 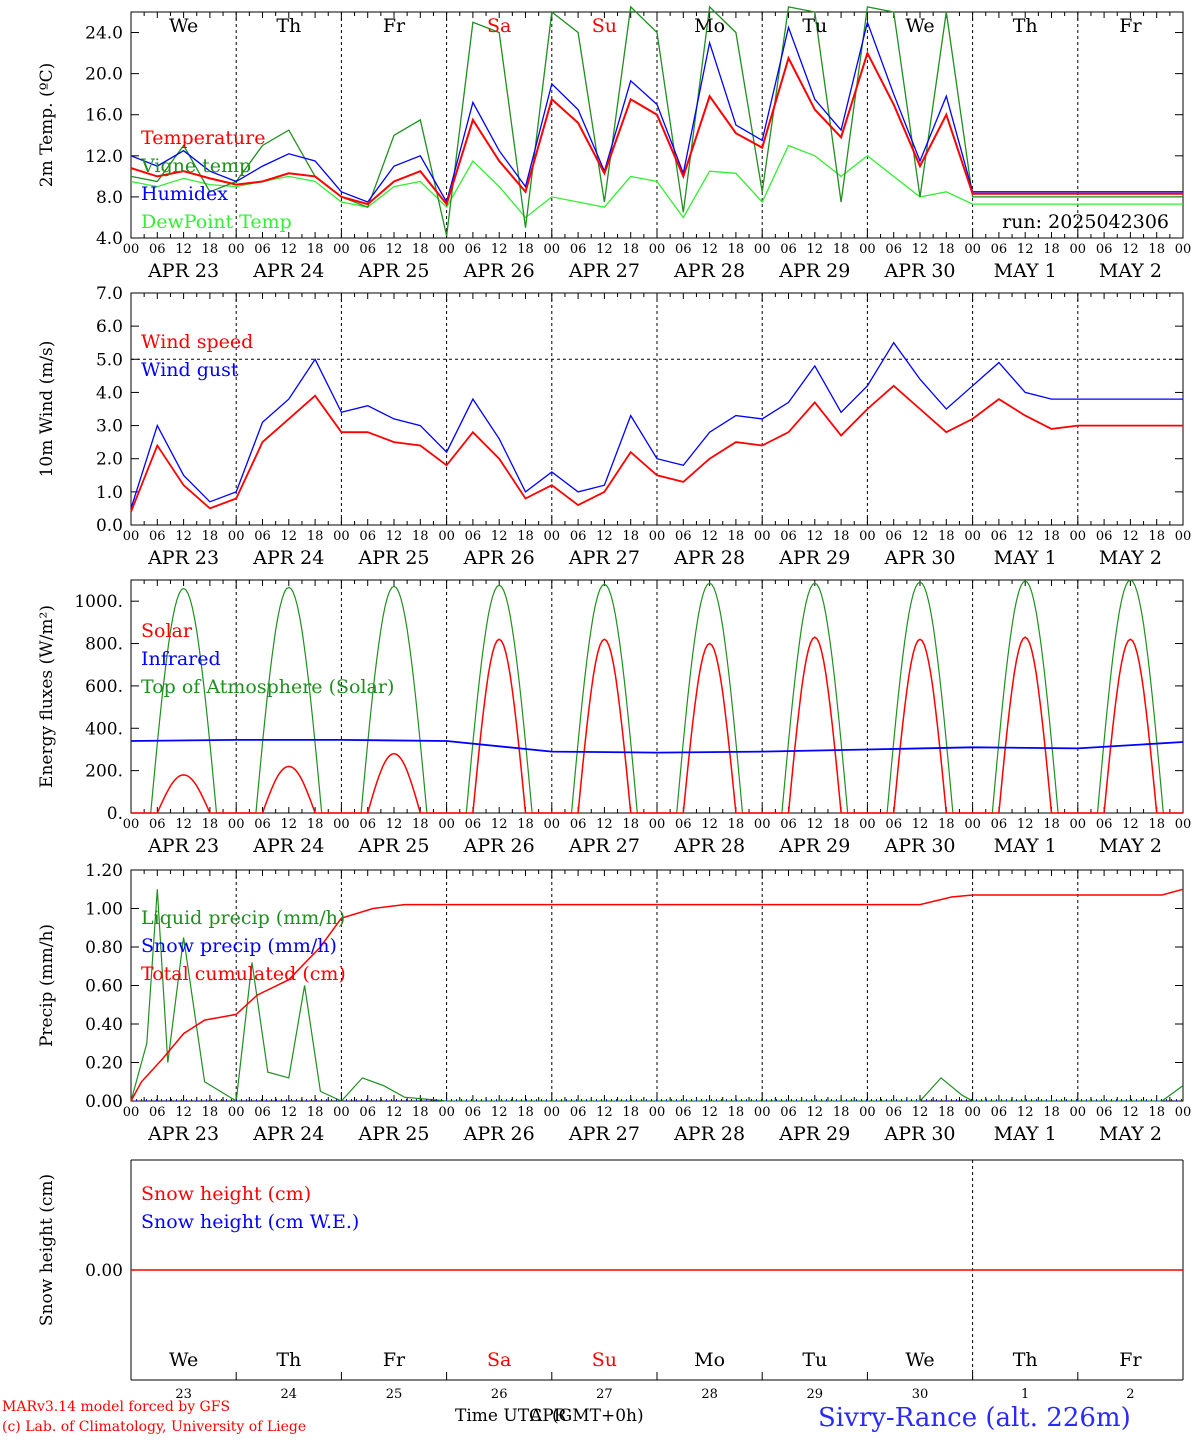 I want to click on weekday-label-bottom: Fr, so click(x=394, y=1360).